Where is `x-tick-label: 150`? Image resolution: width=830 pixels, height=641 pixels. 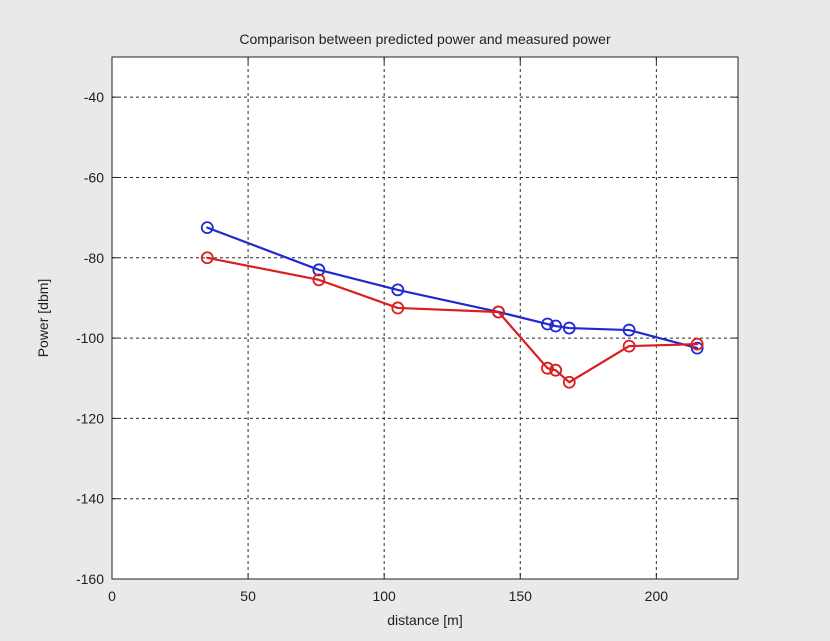 x-tick-label: 150 is located at coordinates (521, 596).